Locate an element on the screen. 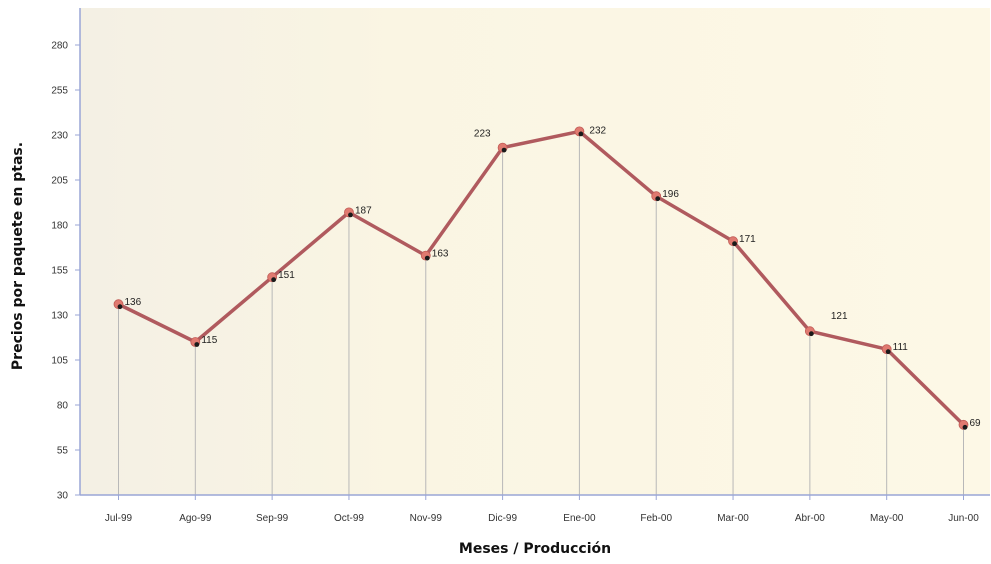  y-tick-label: 230 is located at coordinates (59, 136).